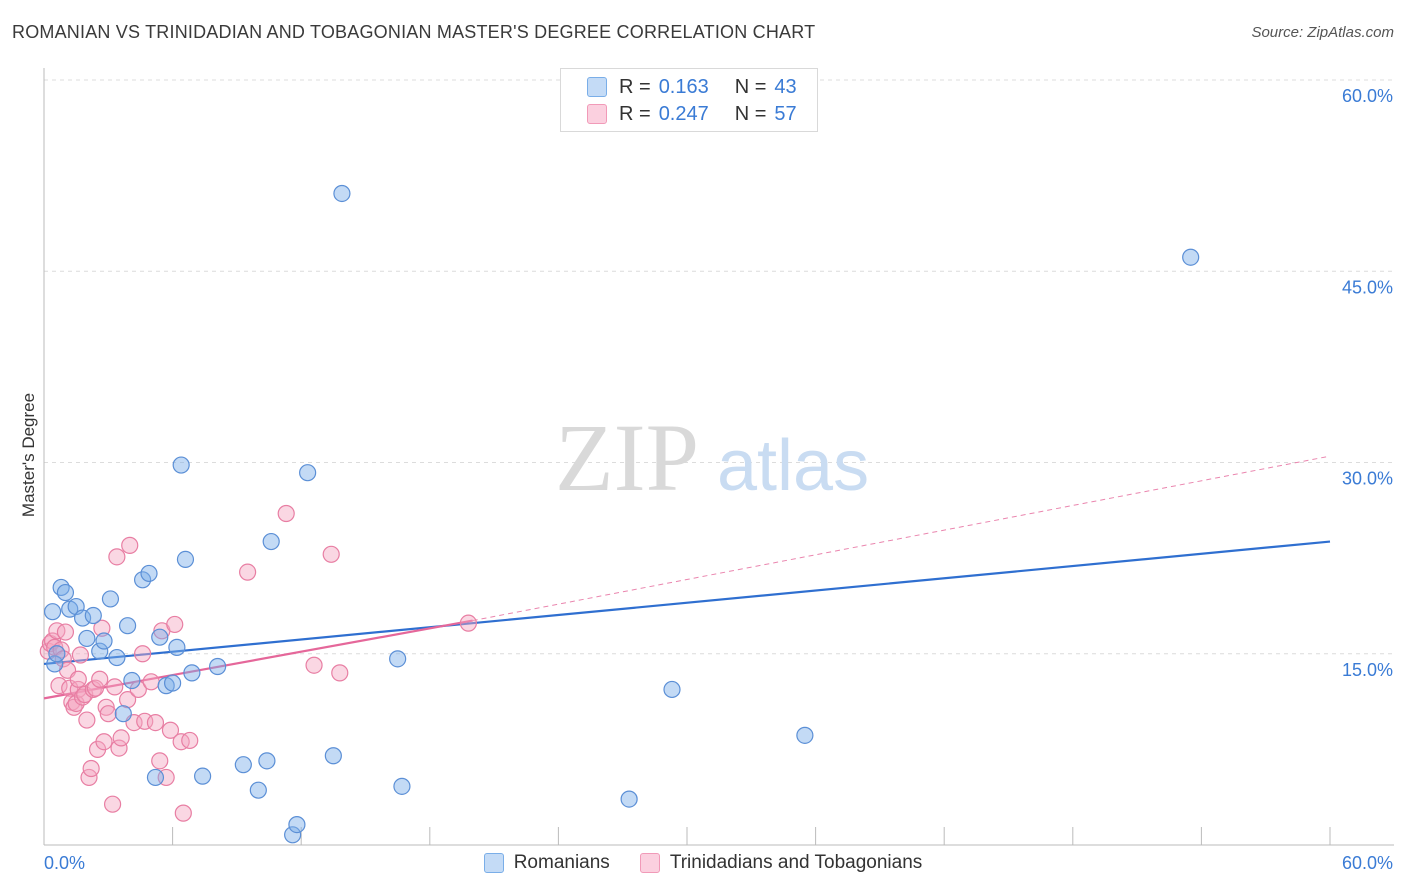 The width and height of the screenshot is (1406, 892). What do you see at coordinates (1367, 287) in the screenshot?
I see `y-tick-label: 45.0%` at bounding box center [1367, 287].